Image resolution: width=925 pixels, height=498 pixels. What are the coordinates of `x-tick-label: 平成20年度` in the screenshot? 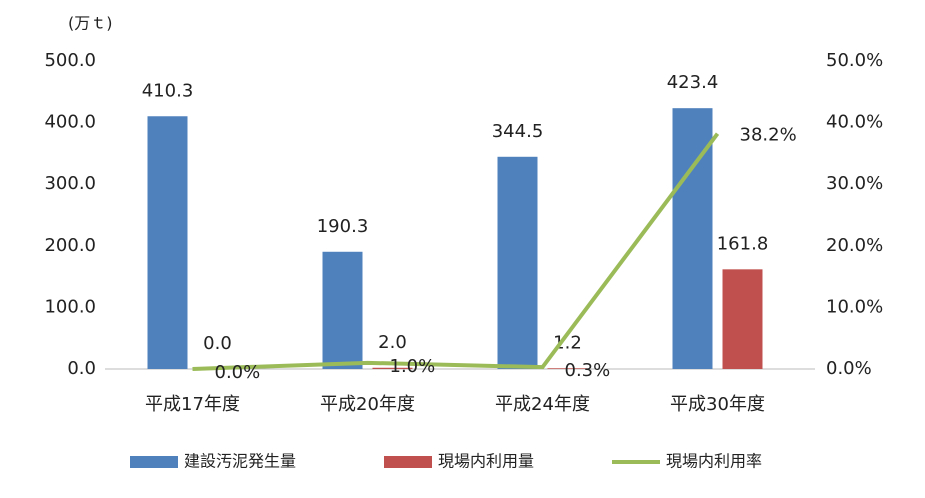 It's located at (367, 404).